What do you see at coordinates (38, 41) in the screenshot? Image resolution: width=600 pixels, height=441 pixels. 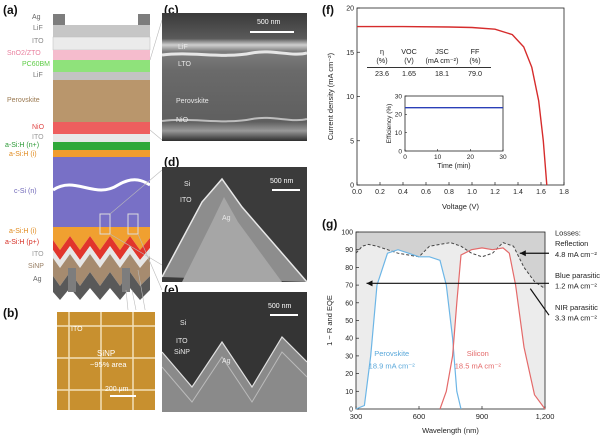 I see `label-ito-top: ITO` at bounding box center [38, 41].